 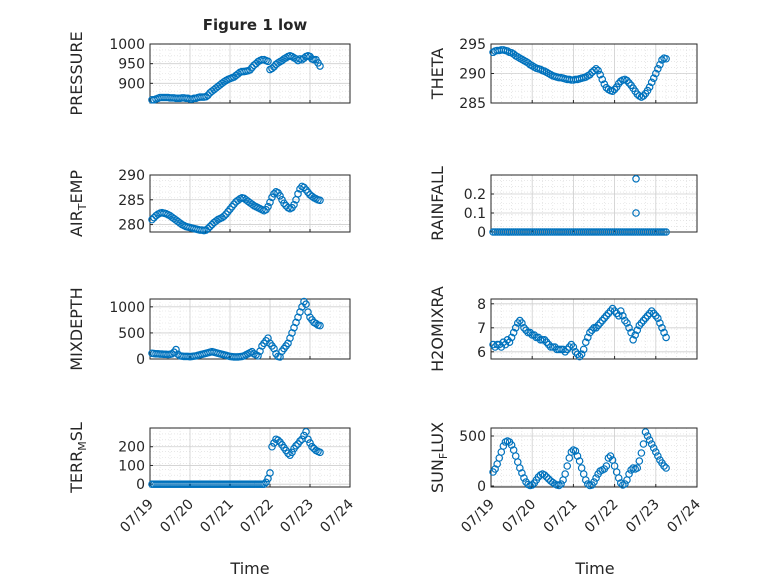 What do you see at coordinates (127, 308) in the screenshot?
I see `y-tick-label: 1000` at bounding box center [127, 308].